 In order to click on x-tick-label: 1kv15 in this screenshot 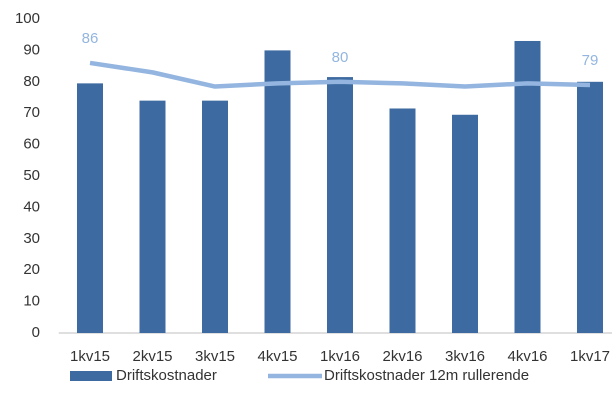, I will do `click(90, 356)`.